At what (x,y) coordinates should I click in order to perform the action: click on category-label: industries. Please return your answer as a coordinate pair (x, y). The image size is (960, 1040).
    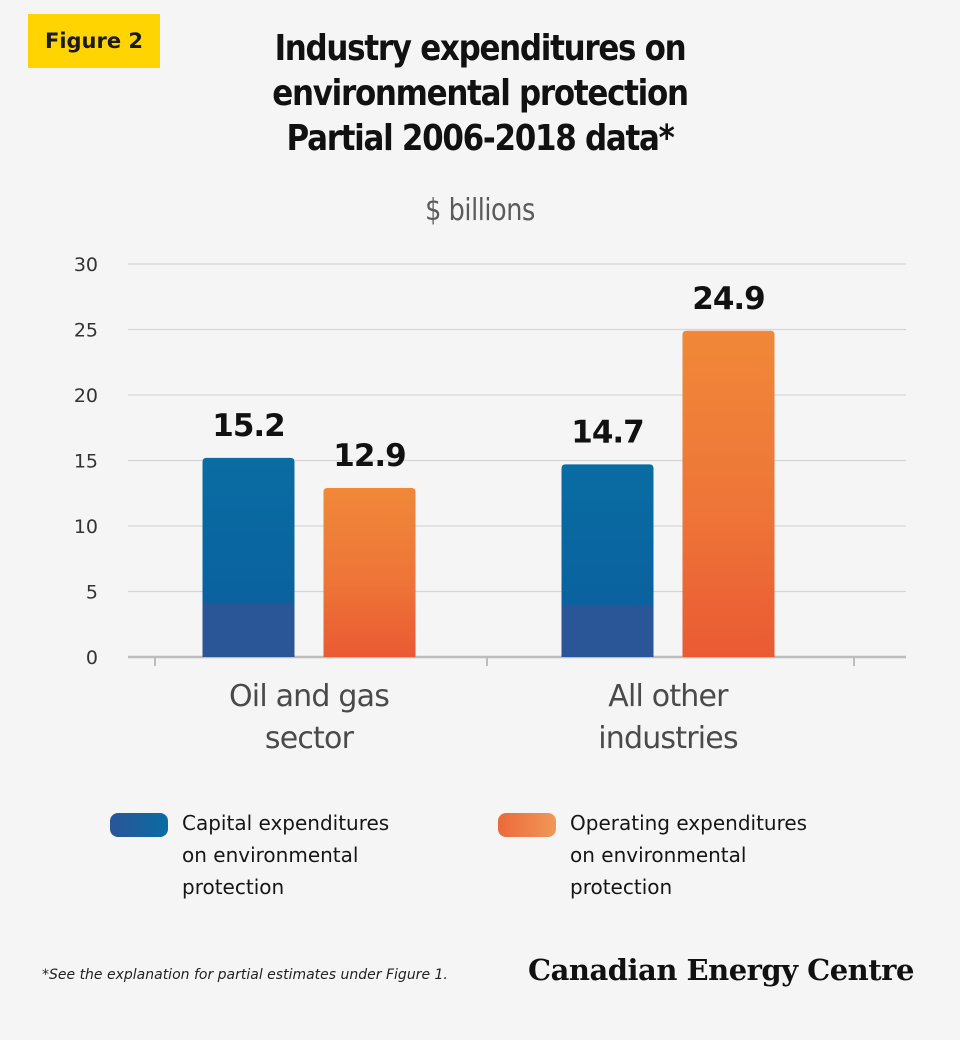
    Looking at the image, I should click on (668, 738).